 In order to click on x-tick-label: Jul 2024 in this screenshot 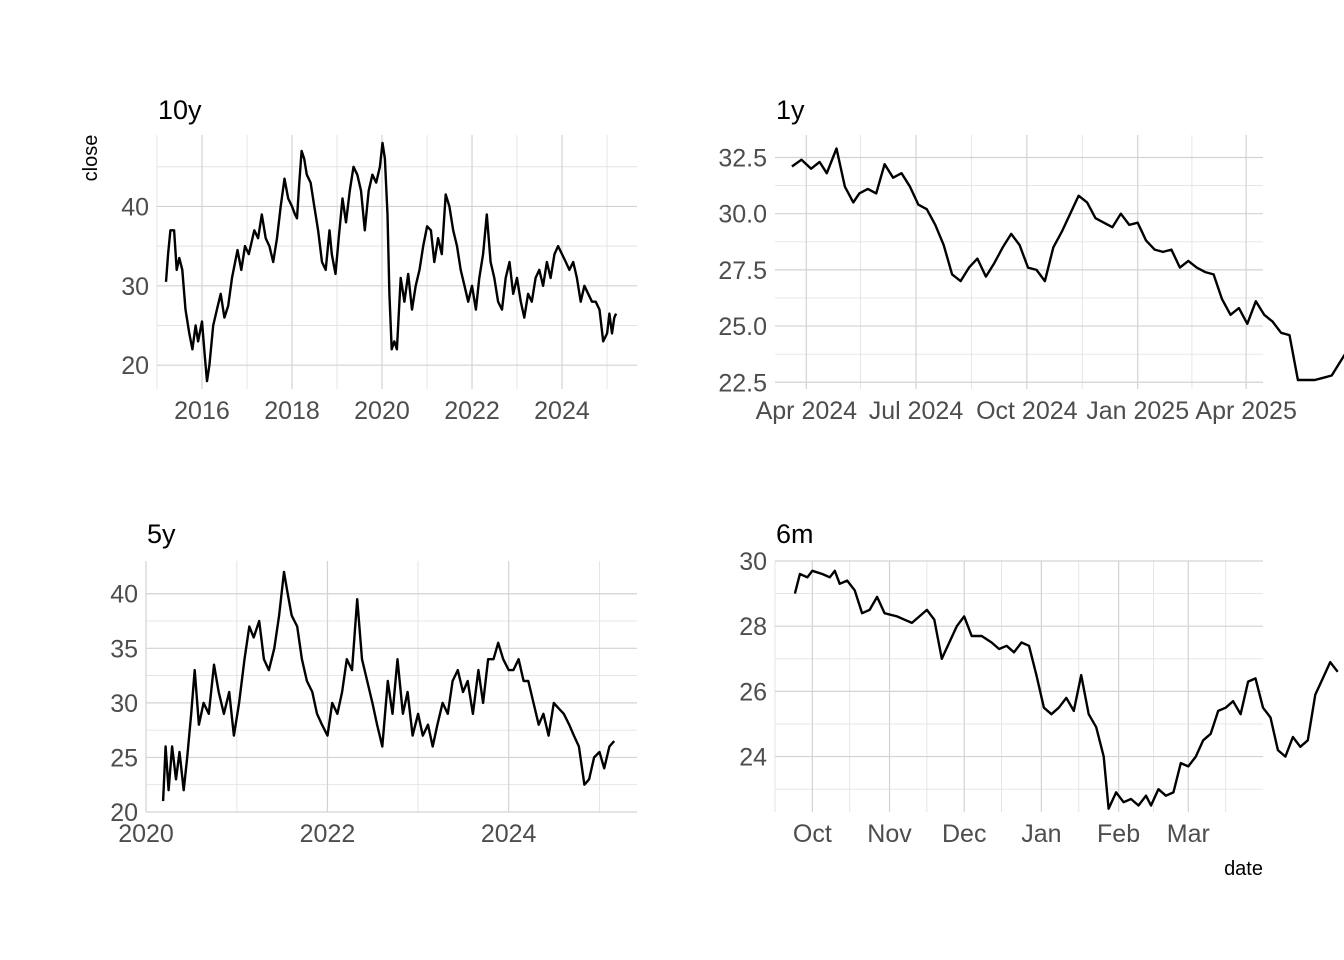, I will do `click(916, 411)`.